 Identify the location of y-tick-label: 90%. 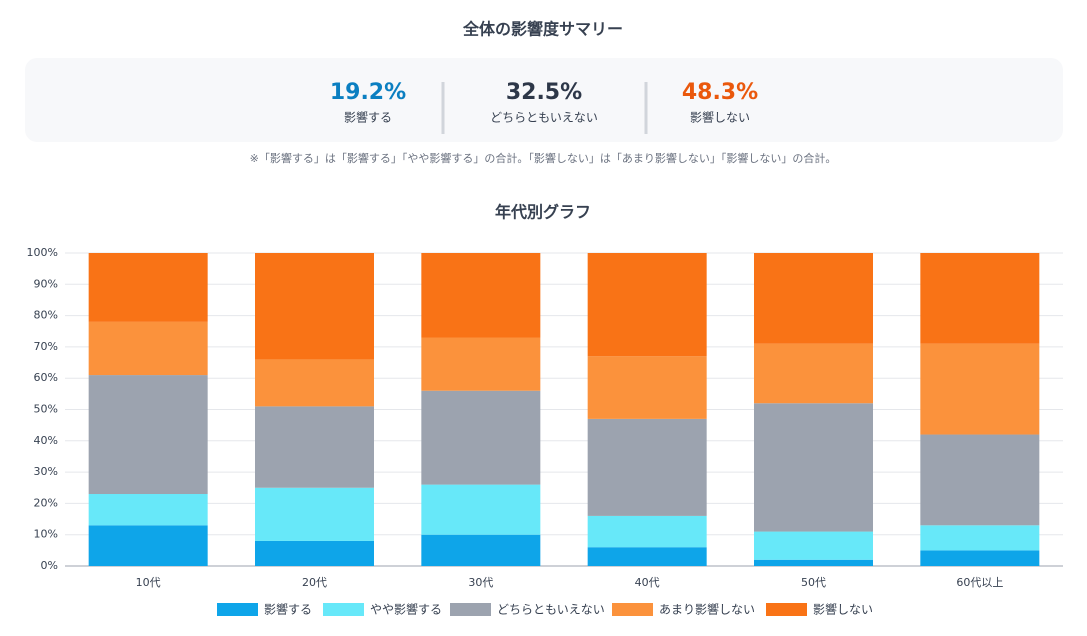
(46, 283).